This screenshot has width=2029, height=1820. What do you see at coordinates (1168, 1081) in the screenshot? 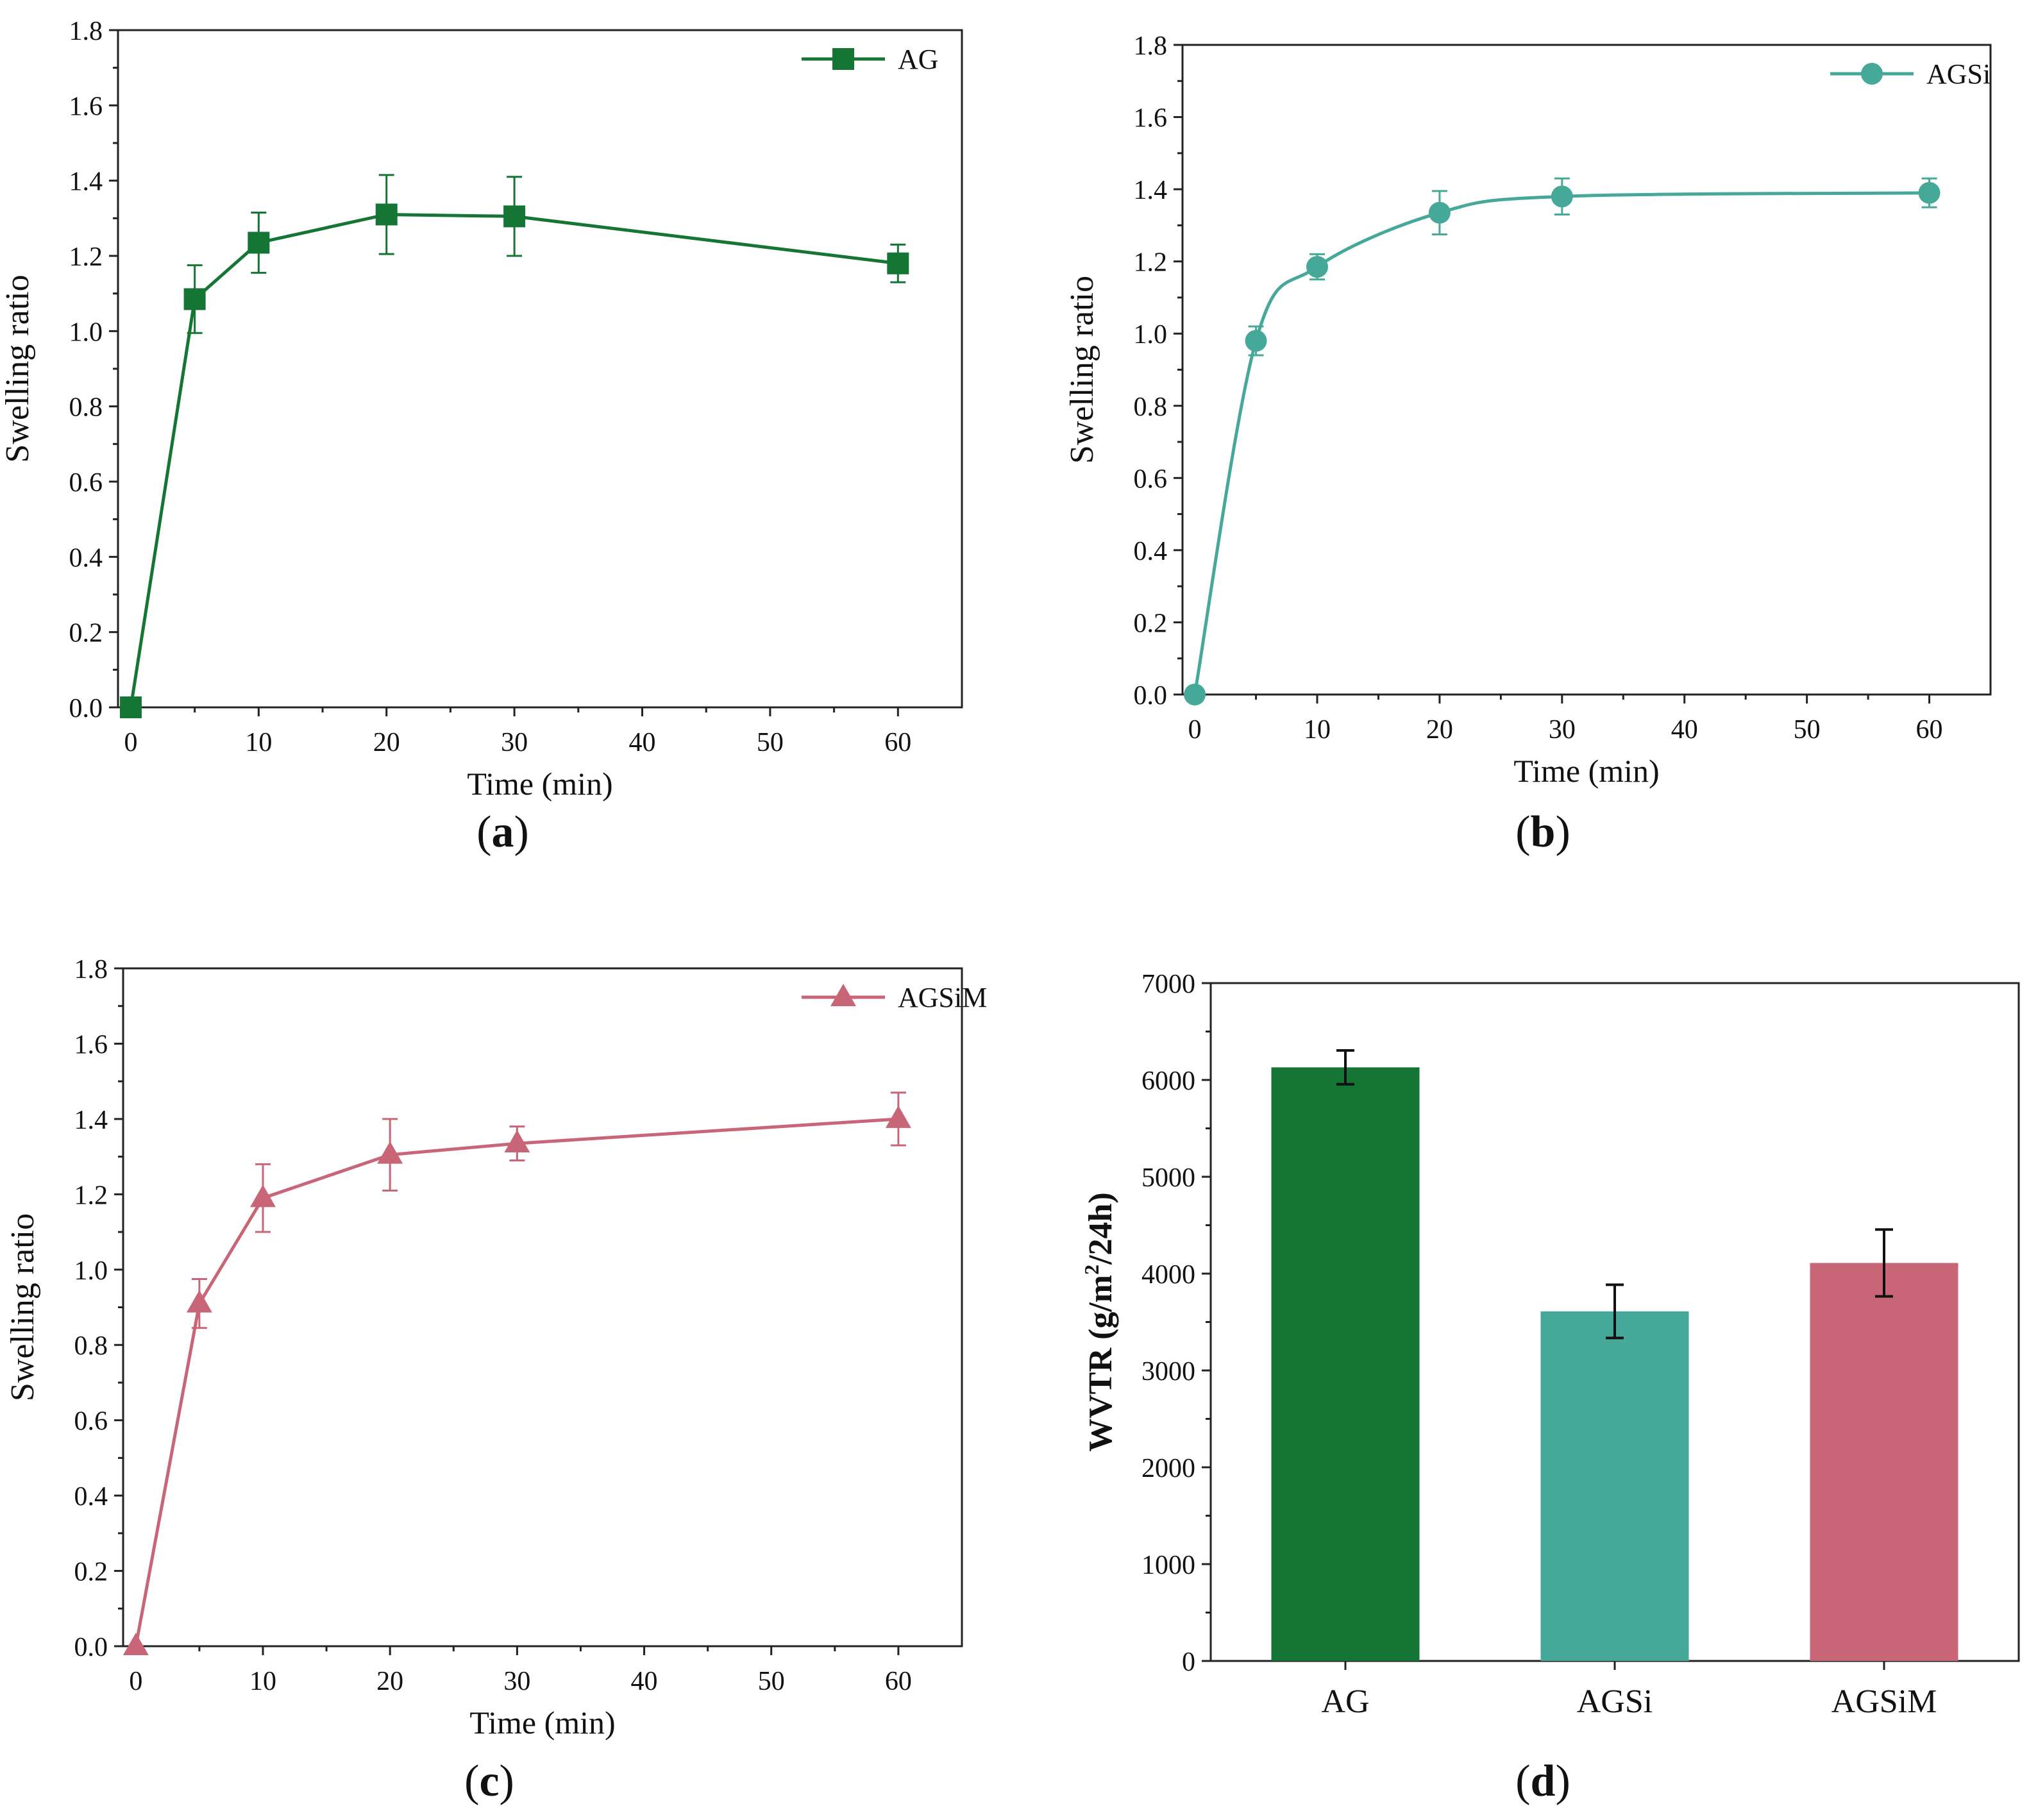
I see `y-tick-label: 6000` at bounding box center [1168, 1081].